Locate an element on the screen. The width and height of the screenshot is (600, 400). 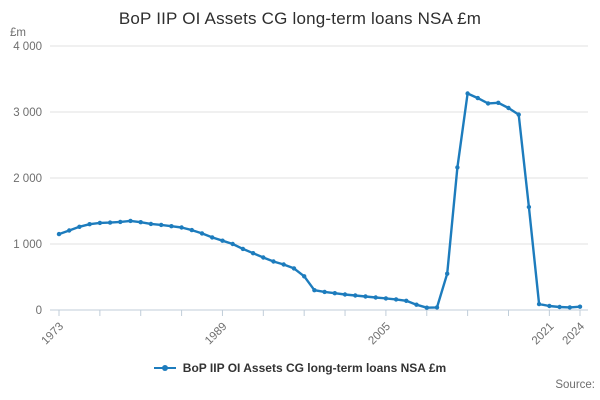
source-label: Source: is located at coordinates (575, 385).